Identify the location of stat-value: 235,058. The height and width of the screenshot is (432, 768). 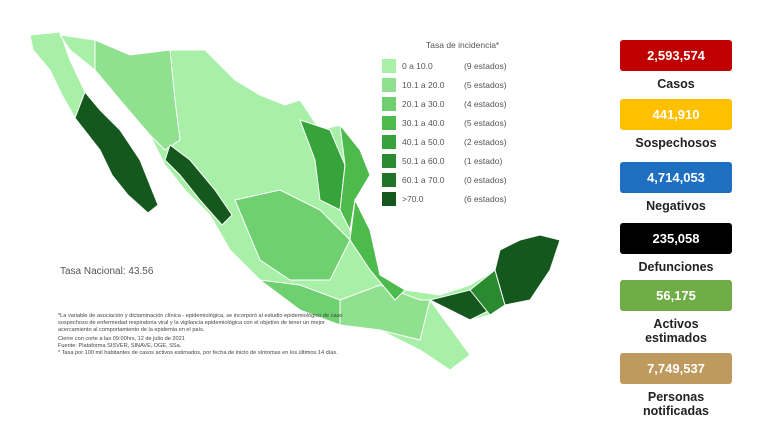
(676, 238).